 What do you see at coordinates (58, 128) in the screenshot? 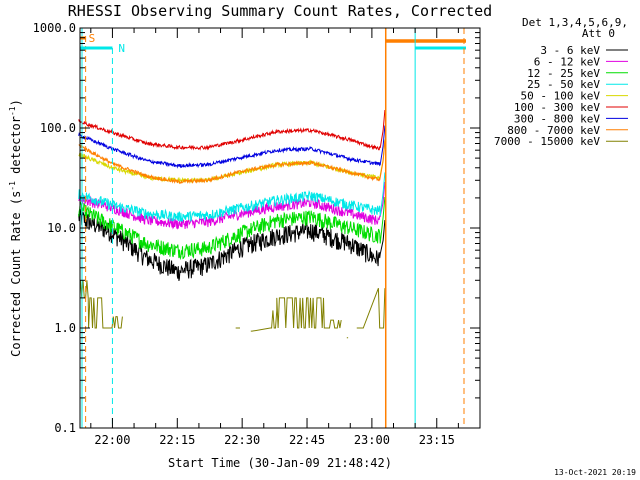
I see `y-tick-label: 100.0` at bounding box center [58, 128].